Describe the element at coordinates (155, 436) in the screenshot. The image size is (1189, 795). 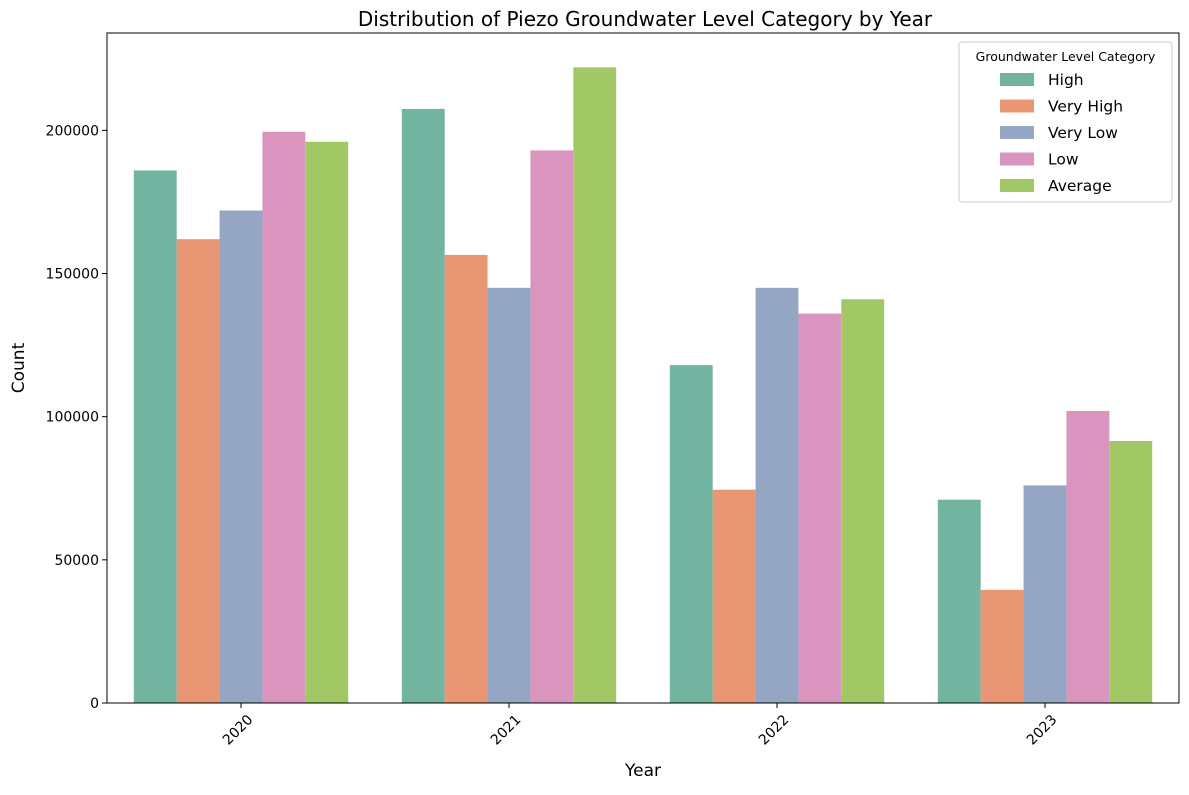
I see `bar-high-2020` at that location.